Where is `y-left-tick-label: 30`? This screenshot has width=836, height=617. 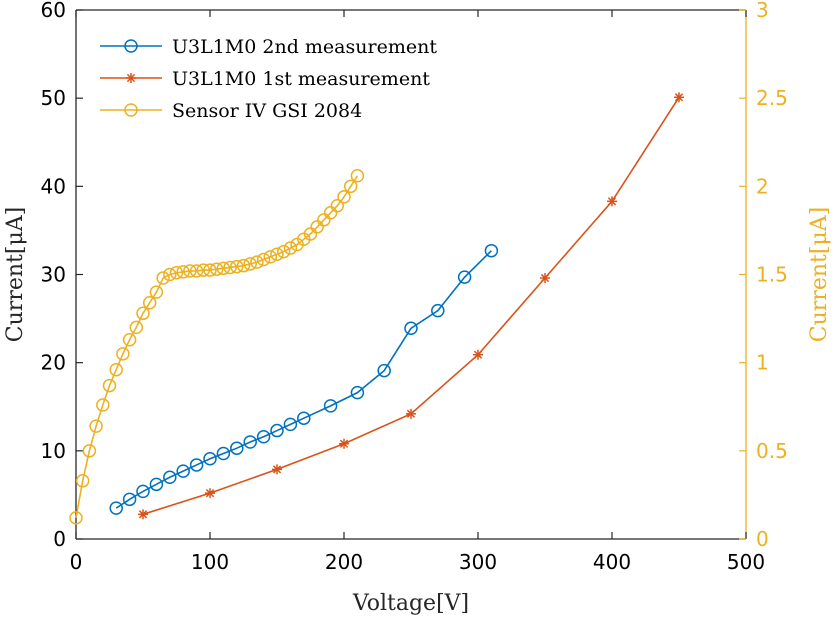
y-left-tick-label: 30 is located at coordinates (53, 275).